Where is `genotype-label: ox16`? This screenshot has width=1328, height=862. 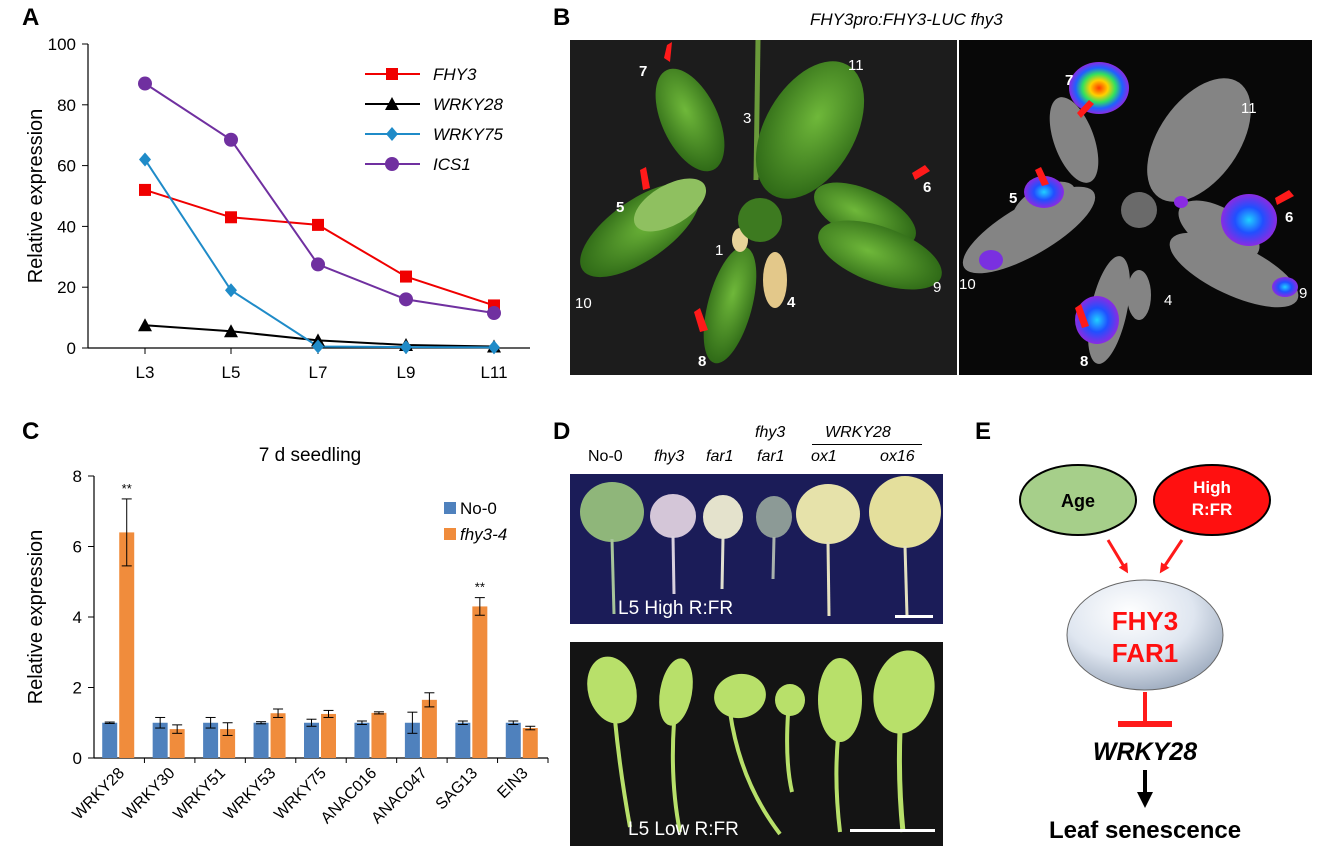 genotype-label: ox16 is located at coordinates (897, 456).